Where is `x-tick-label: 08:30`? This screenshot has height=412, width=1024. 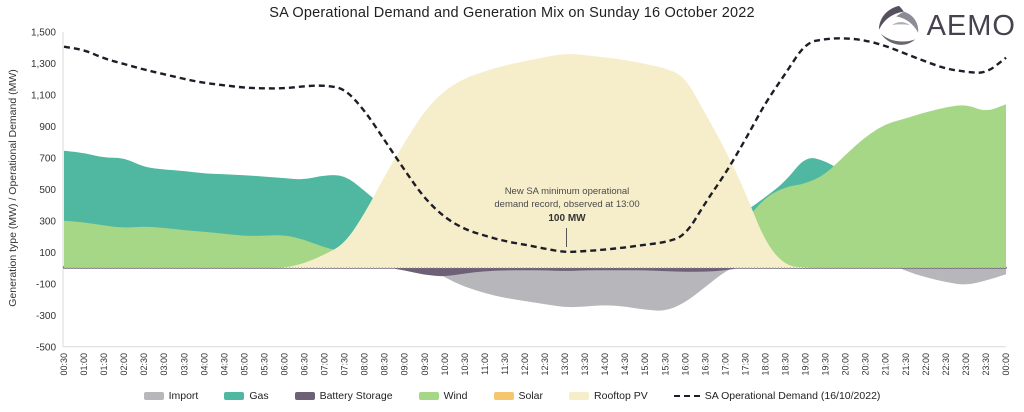 x-tick-label: 08:30 is located at coordinates (385, 364).